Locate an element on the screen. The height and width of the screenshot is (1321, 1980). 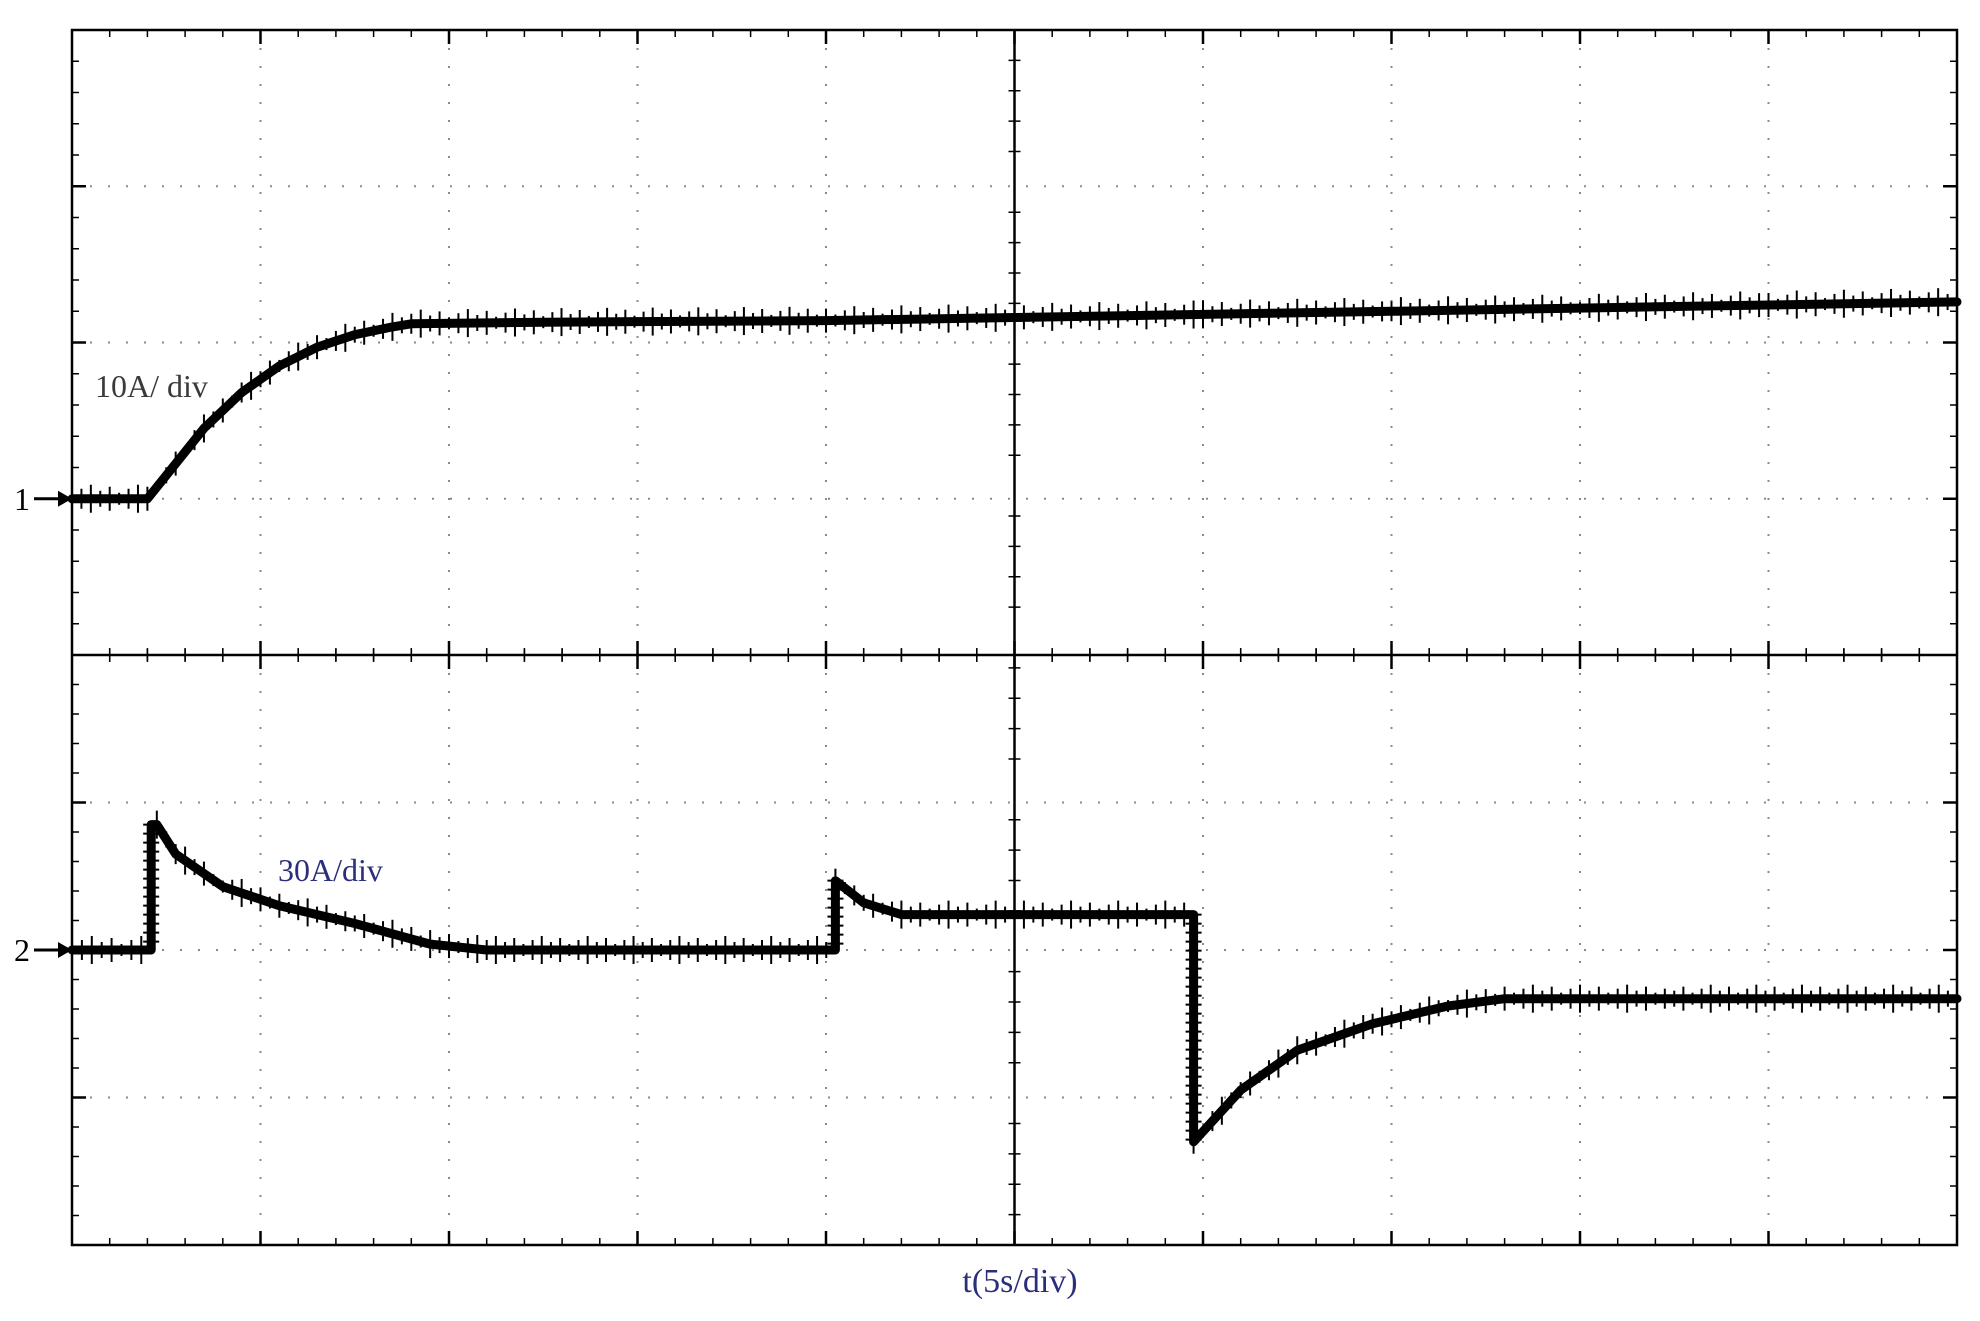
top-scale-label: 10A/ div is located at coordinates (151, 386).